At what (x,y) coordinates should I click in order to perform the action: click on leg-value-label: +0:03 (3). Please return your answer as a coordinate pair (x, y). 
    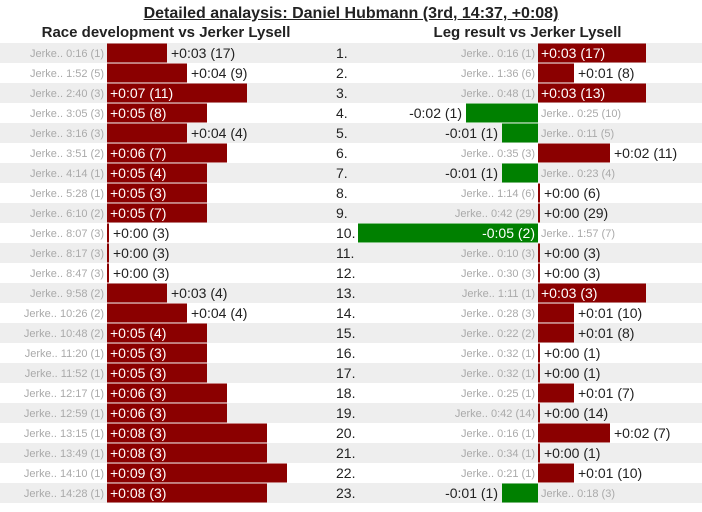
    Looking at the image, I should click on (569, 293).